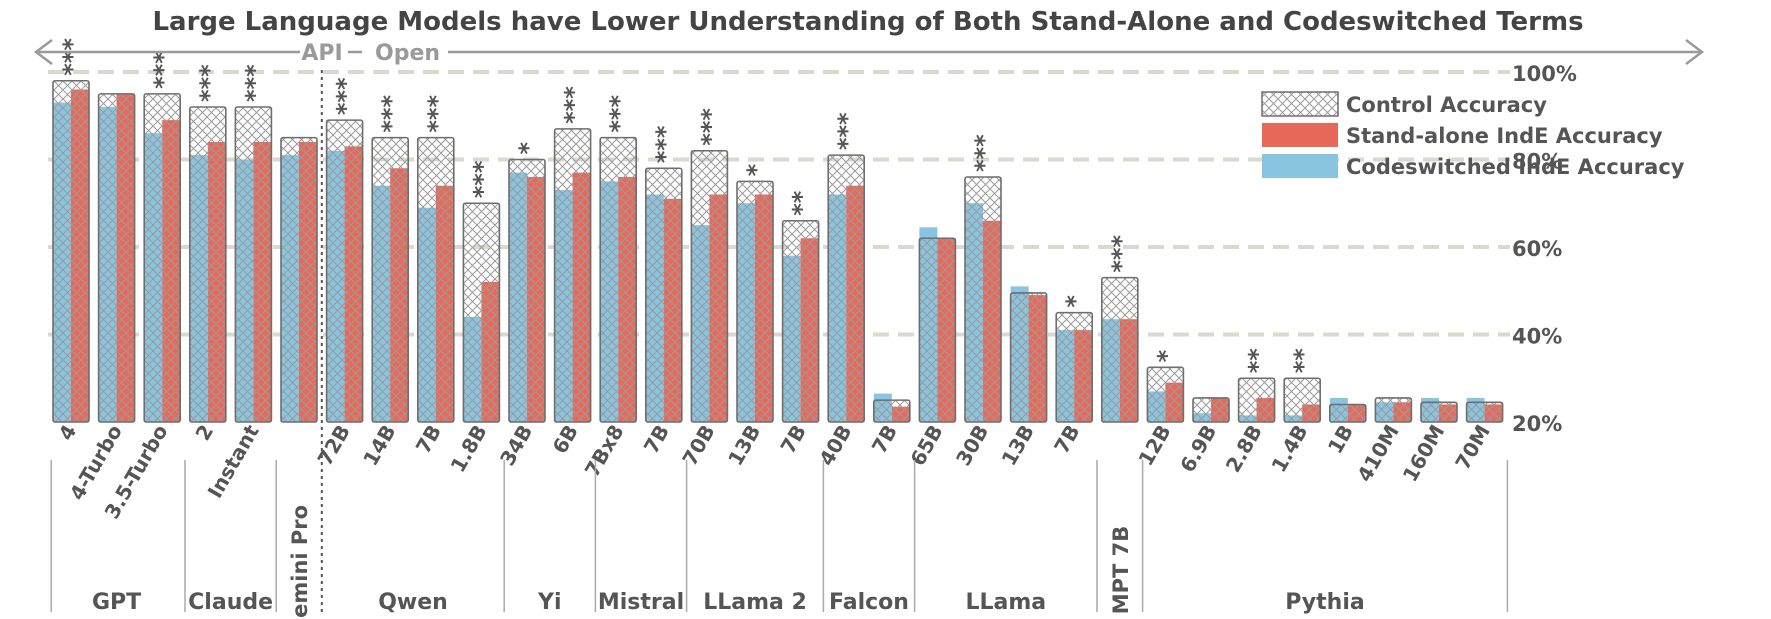  What do you see at coordinates (516, 445) in the screenshot?
I see `model-label: 34B` at bounding box center [516, 445].